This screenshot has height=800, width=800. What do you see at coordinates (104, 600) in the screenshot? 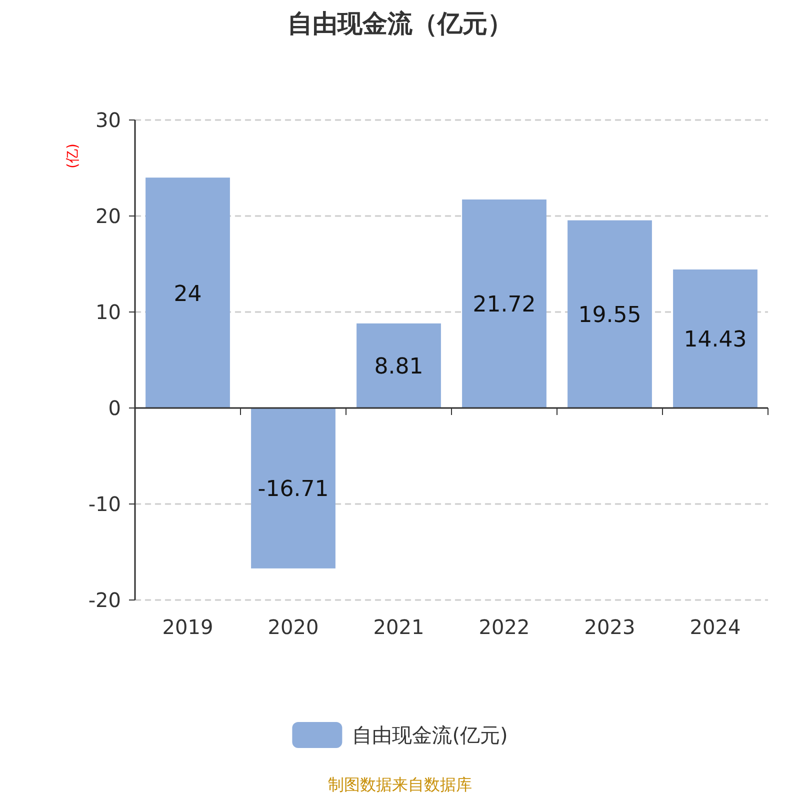
I see `y-tick-label: -20` at bounding box center [104, 600].